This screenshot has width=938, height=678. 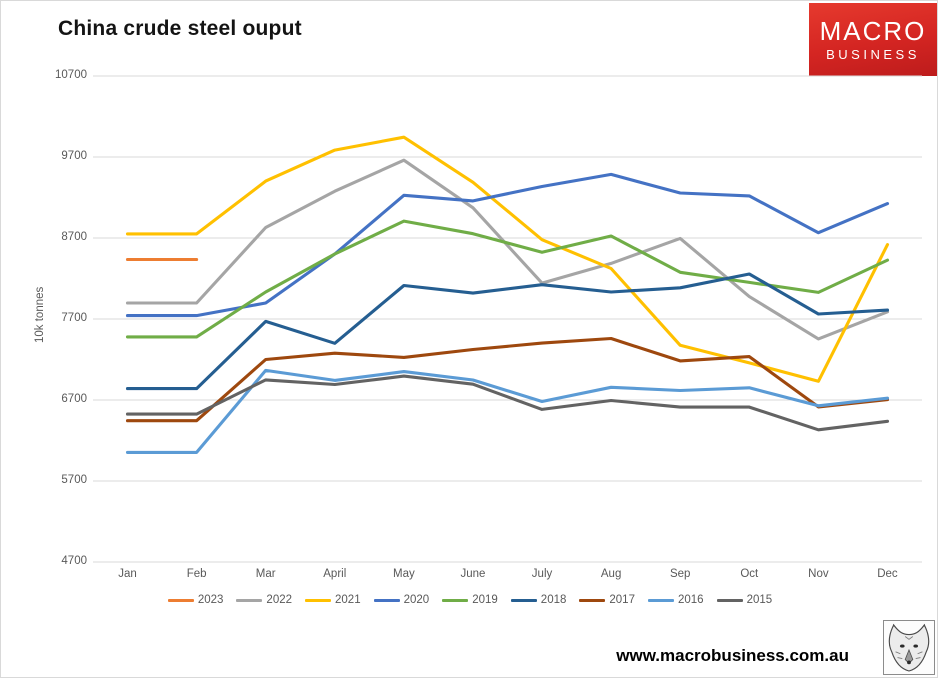 I want to click on y-tick-label: 5700, so click(x=74, y=480).